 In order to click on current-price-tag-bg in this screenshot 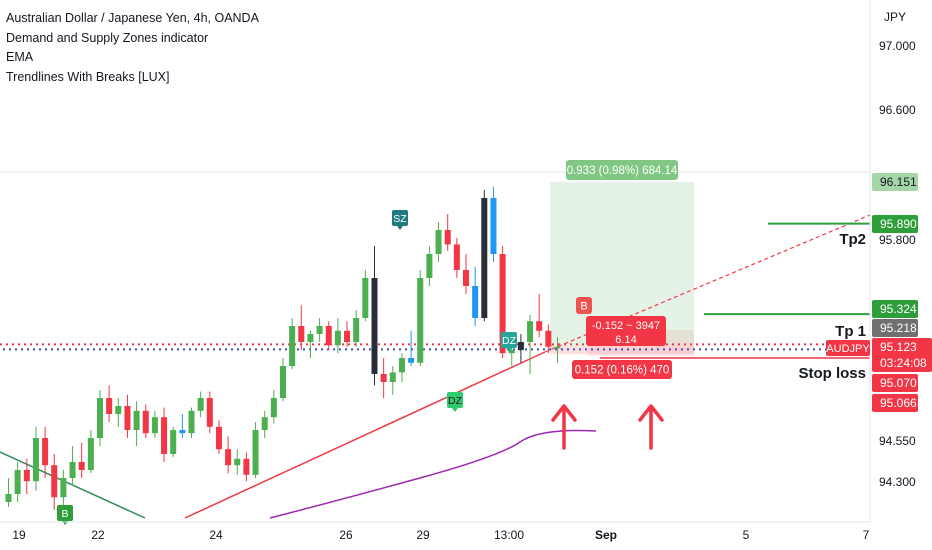, I will do `click(902, 355)`.